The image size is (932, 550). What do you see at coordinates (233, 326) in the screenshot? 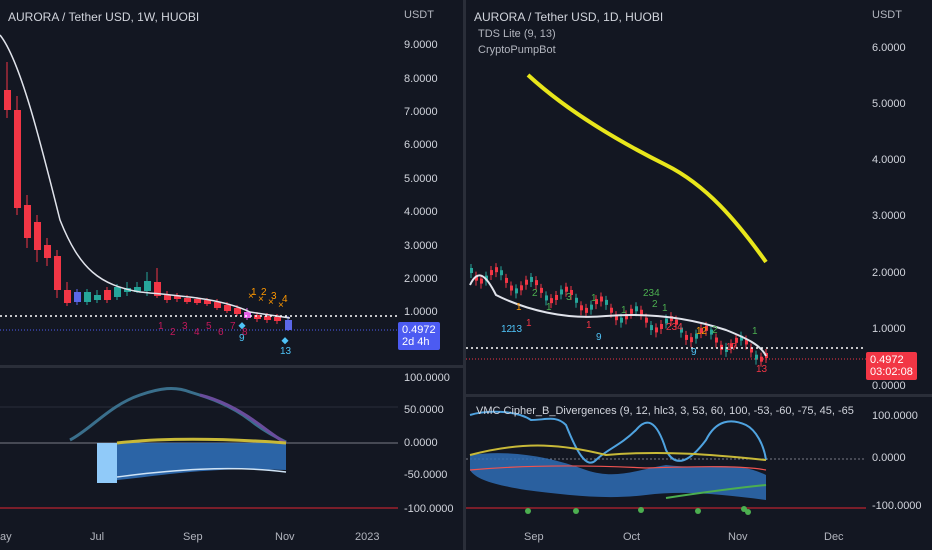
I see `td-buy-count: 7` at bounding box center [233, 326].